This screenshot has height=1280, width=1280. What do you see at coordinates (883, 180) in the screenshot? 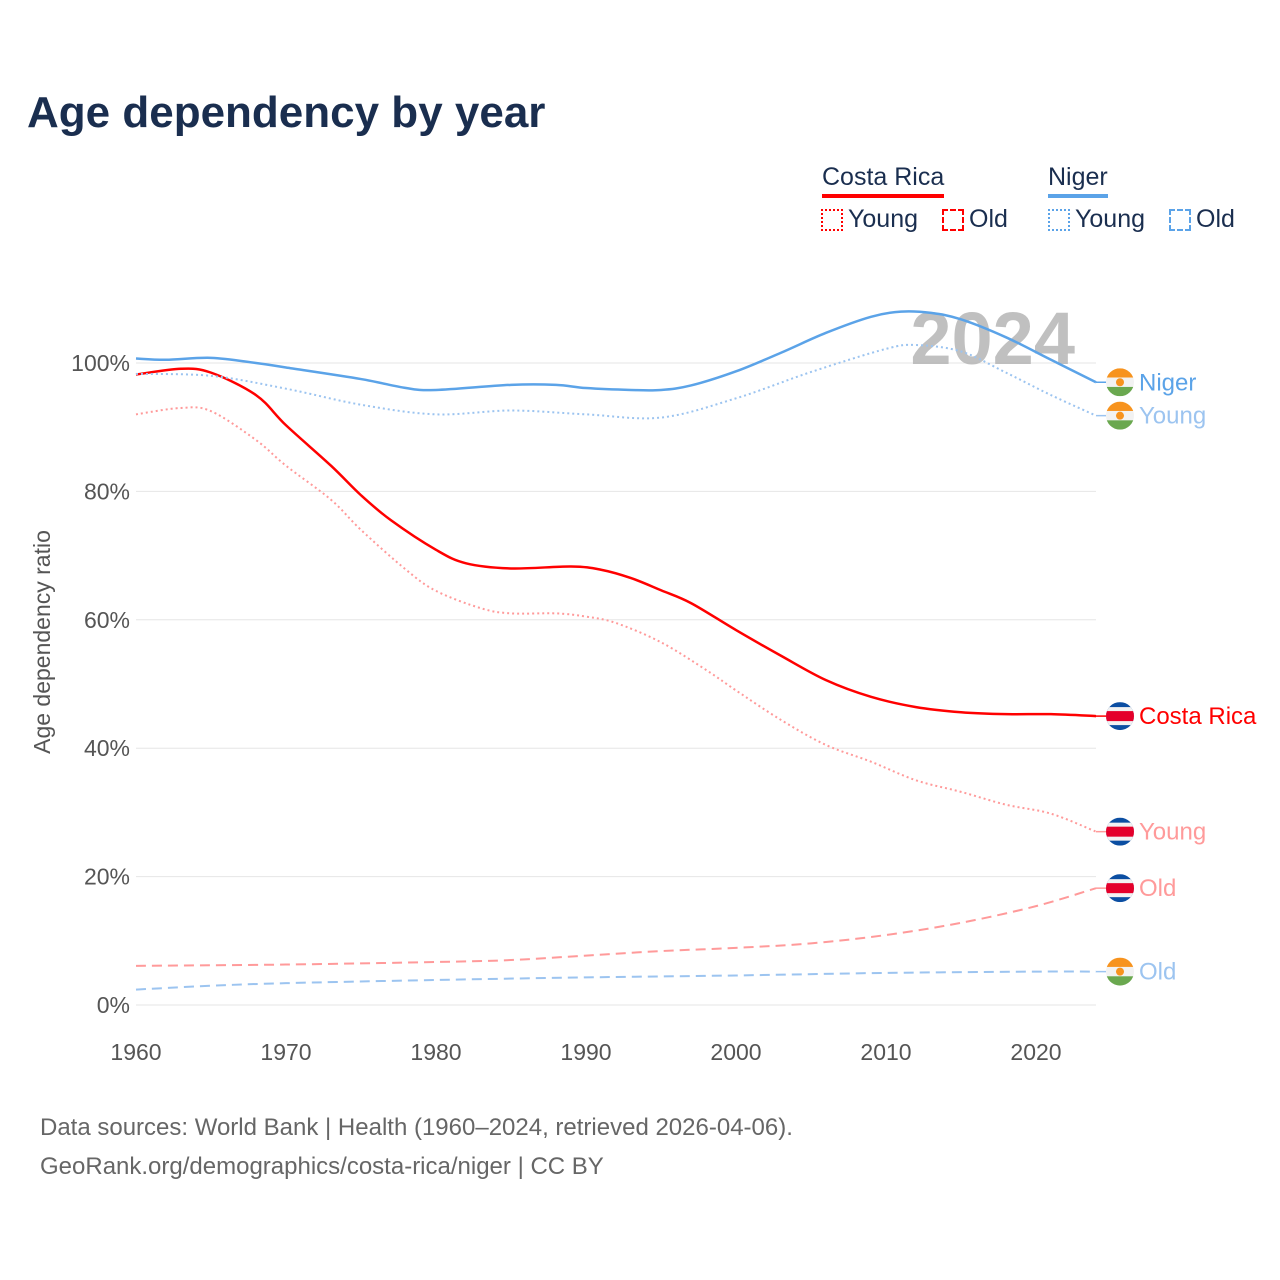
I see `legend-costa-rica: Costa Rica` at bounding box center [883, 180].